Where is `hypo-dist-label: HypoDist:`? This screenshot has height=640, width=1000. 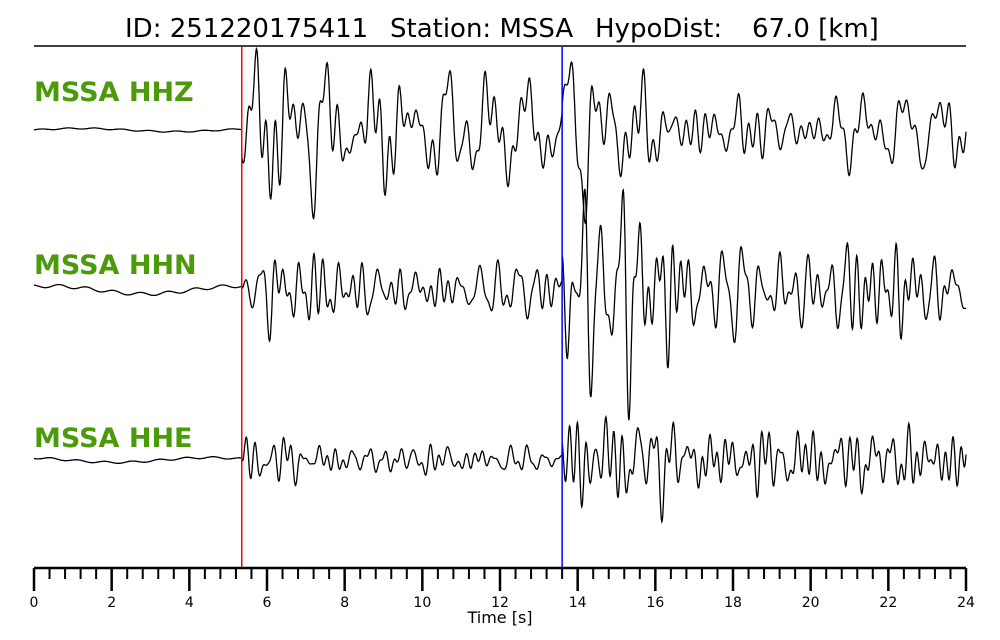 hypo-dist-label: HypoDist: is located at coordinates (658, 29).